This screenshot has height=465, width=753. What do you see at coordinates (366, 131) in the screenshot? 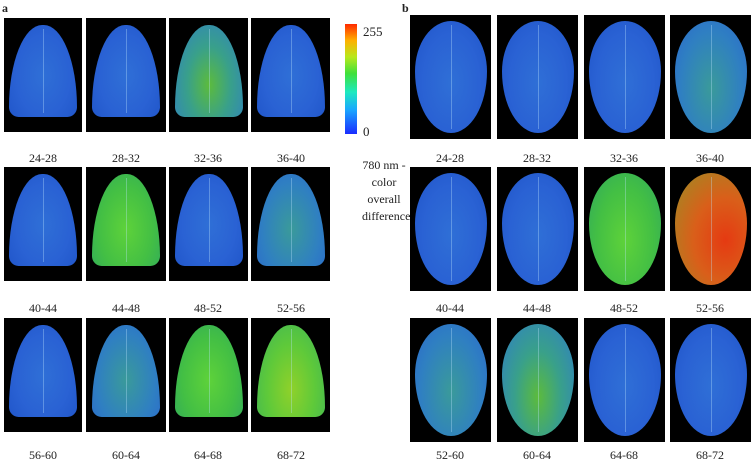
I see `colorbar-min-label: 0` at bounding box center [366, 131].